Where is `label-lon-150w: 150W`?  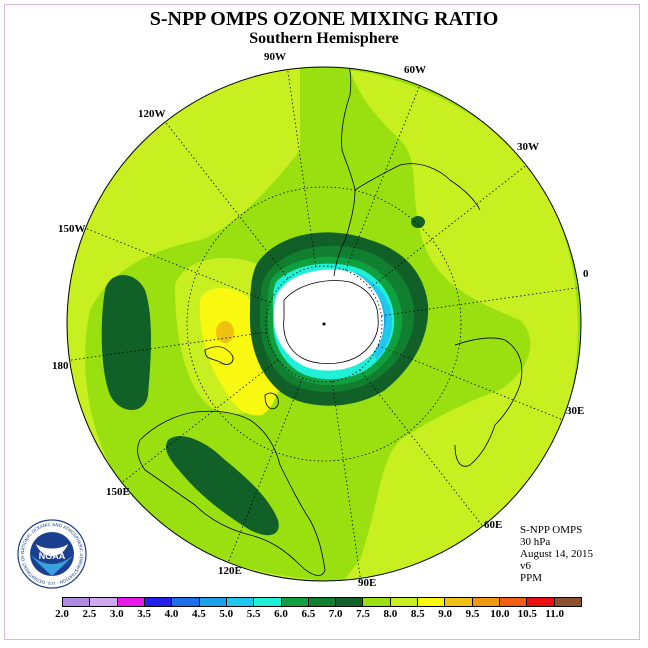
label-lon-150w: 150W is located at coordinates (72, 229).